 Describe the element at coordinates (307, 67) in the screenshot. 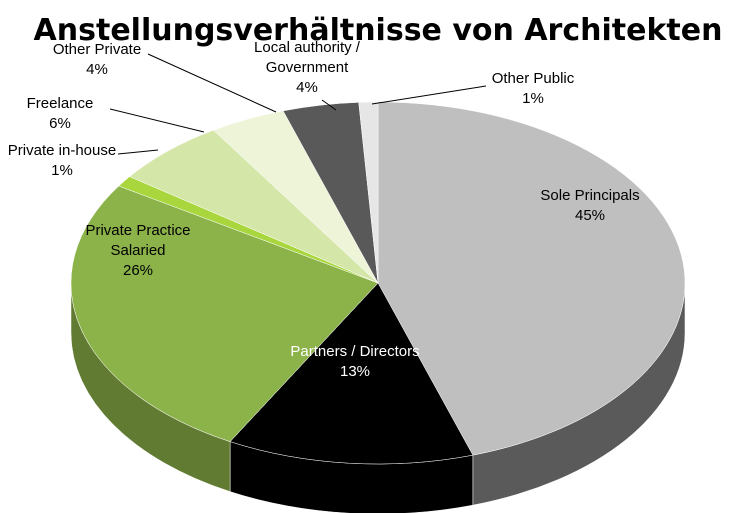

I see `slice-label-6: Local authority / Government 4%` at that location.